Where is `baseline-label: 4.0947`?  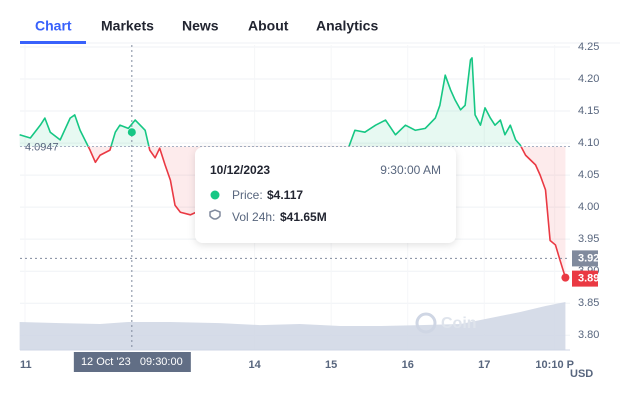 baseline-label: 4.0947 is located at coordinates (42, 147).